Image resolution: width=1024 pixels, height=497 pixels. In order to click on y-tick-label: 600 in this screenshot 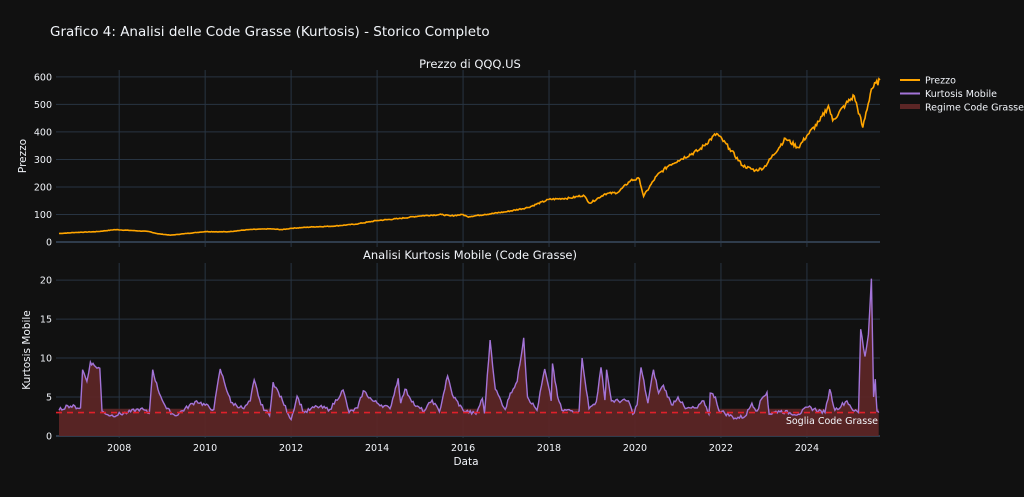, I will do `click(43, 77)`.